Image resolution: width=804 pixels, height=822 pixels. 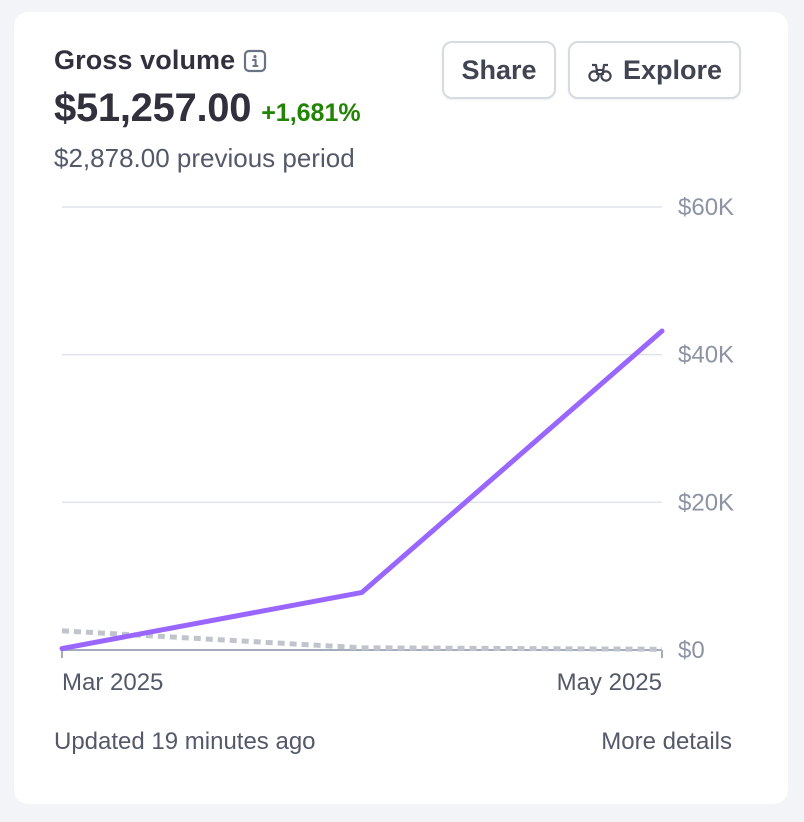 I want to click on card-header: Gross volume, so click(x=160, y=60).